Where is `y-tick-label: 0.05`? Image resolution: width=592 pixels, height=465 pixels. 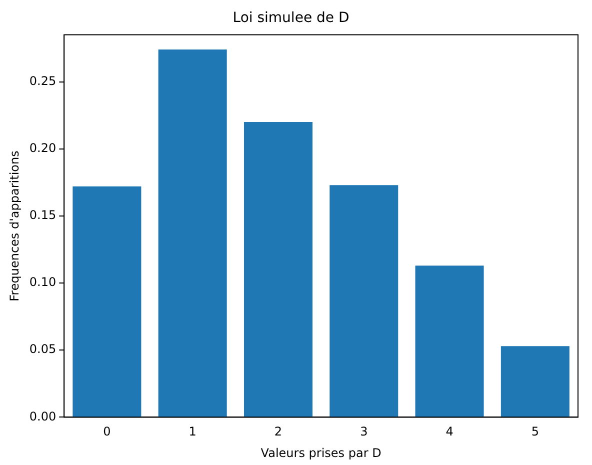
y-tick-label: 0.05 is located at coordinates (42, 349).